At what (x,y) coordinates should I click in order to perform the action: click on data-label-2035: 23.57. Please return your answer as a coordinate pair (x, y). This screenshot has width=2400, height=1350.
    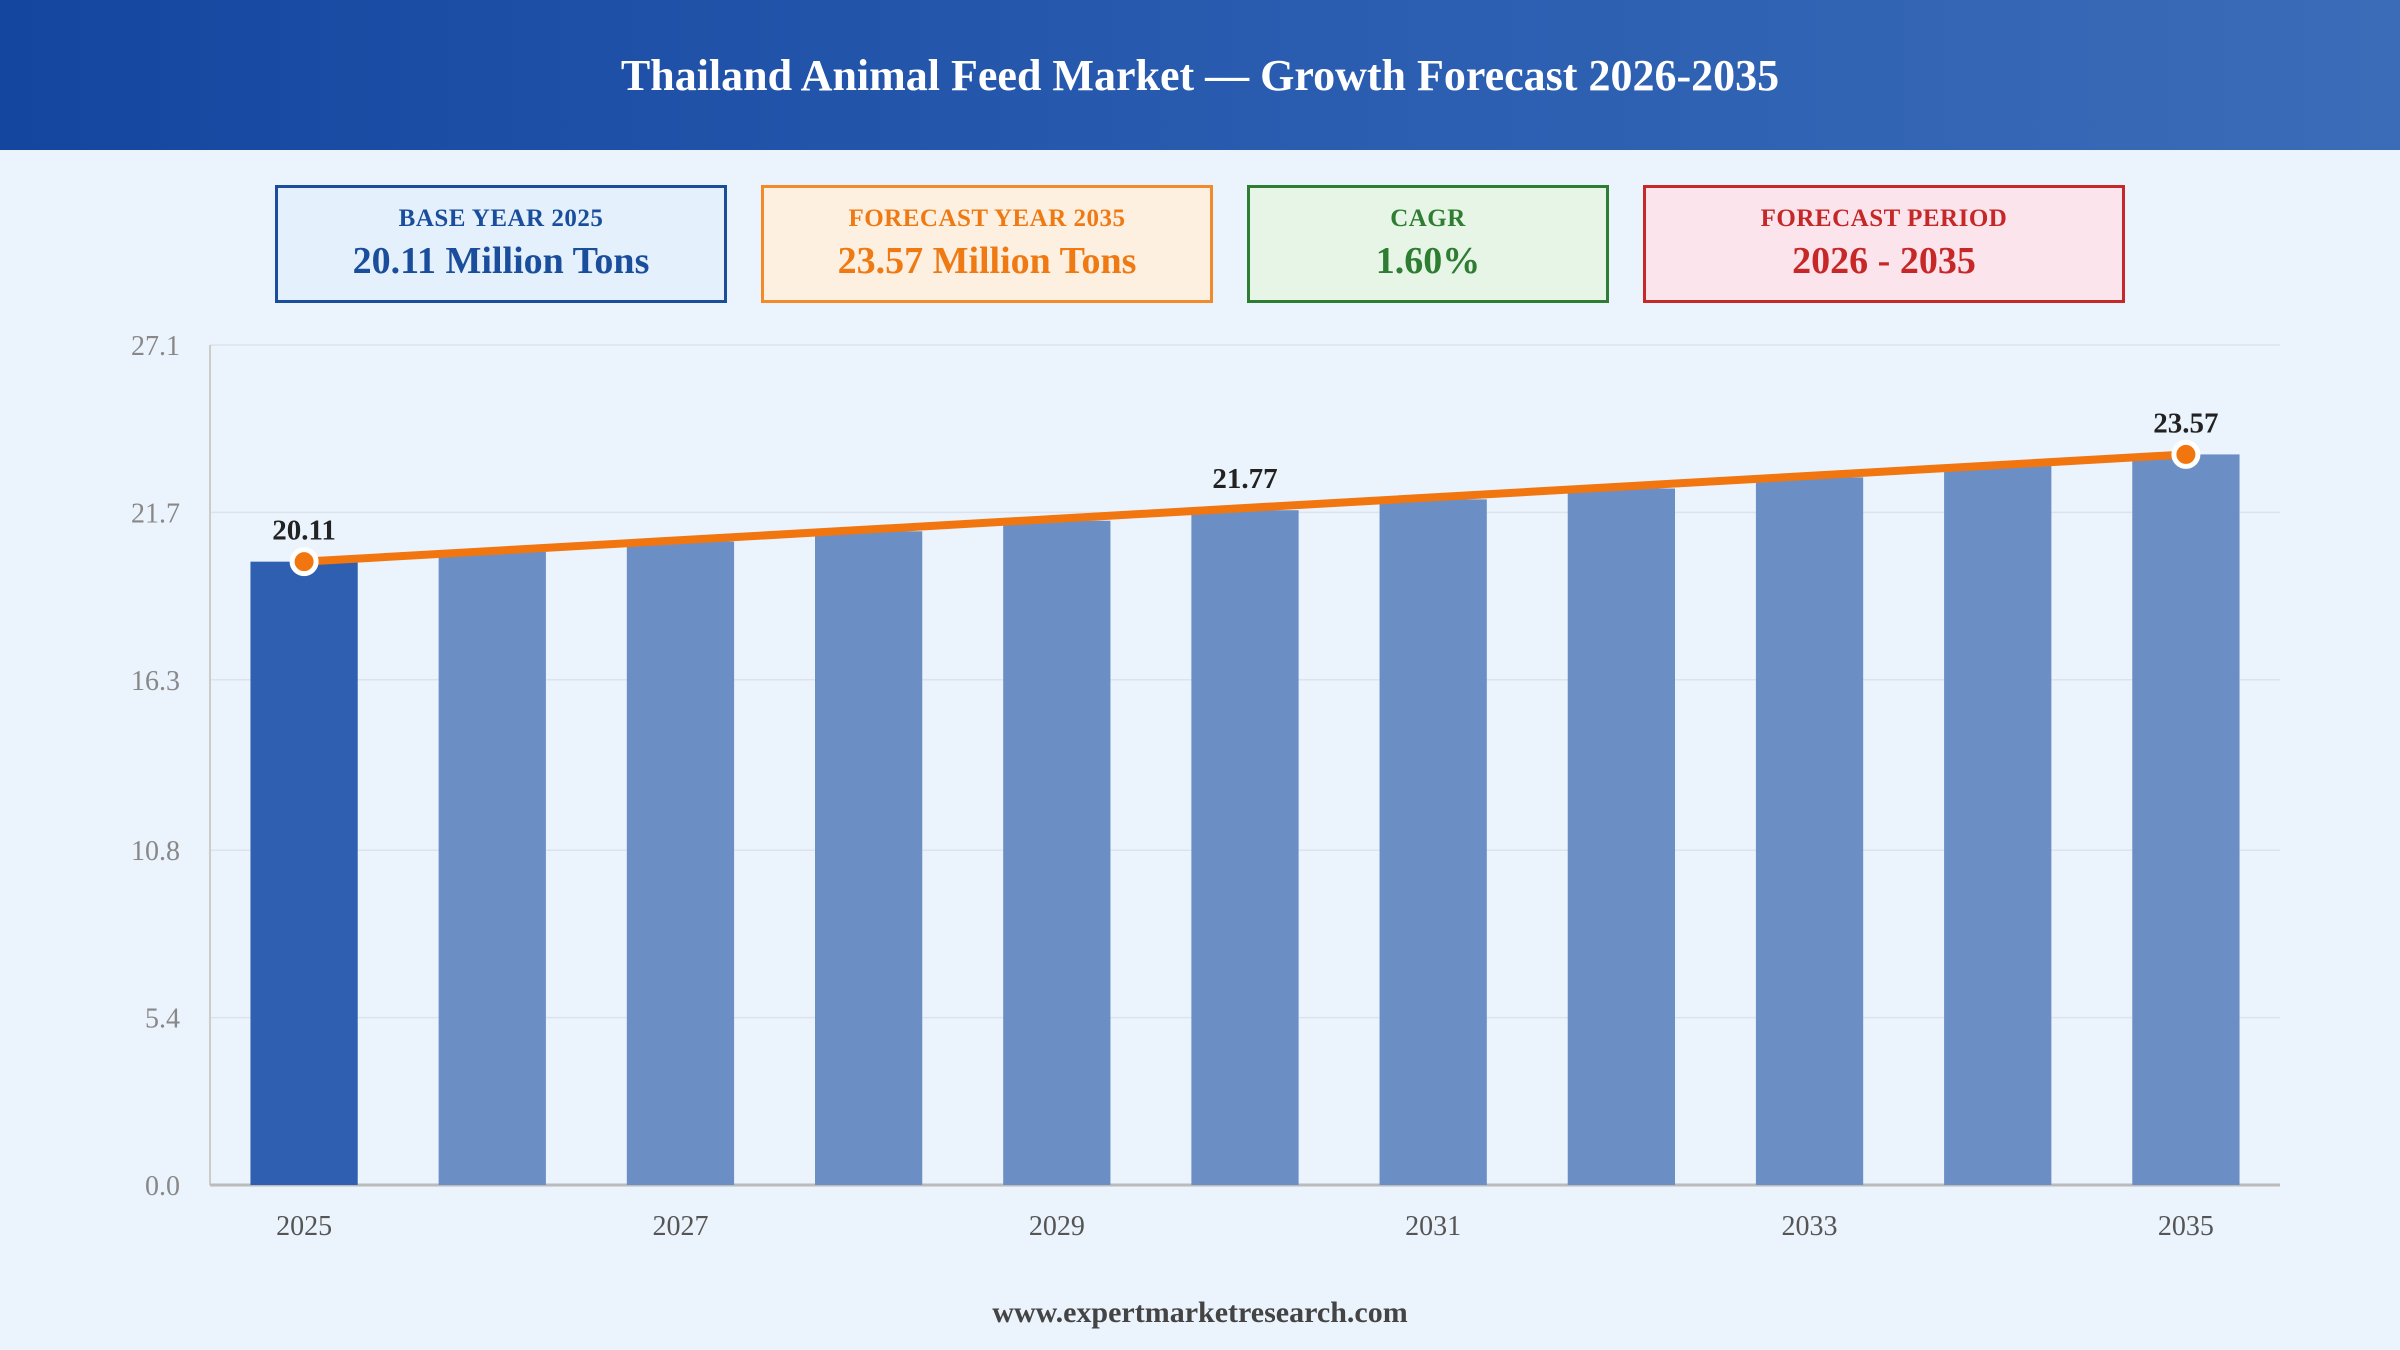
    Looking at the image, I should click on (2185, 423).